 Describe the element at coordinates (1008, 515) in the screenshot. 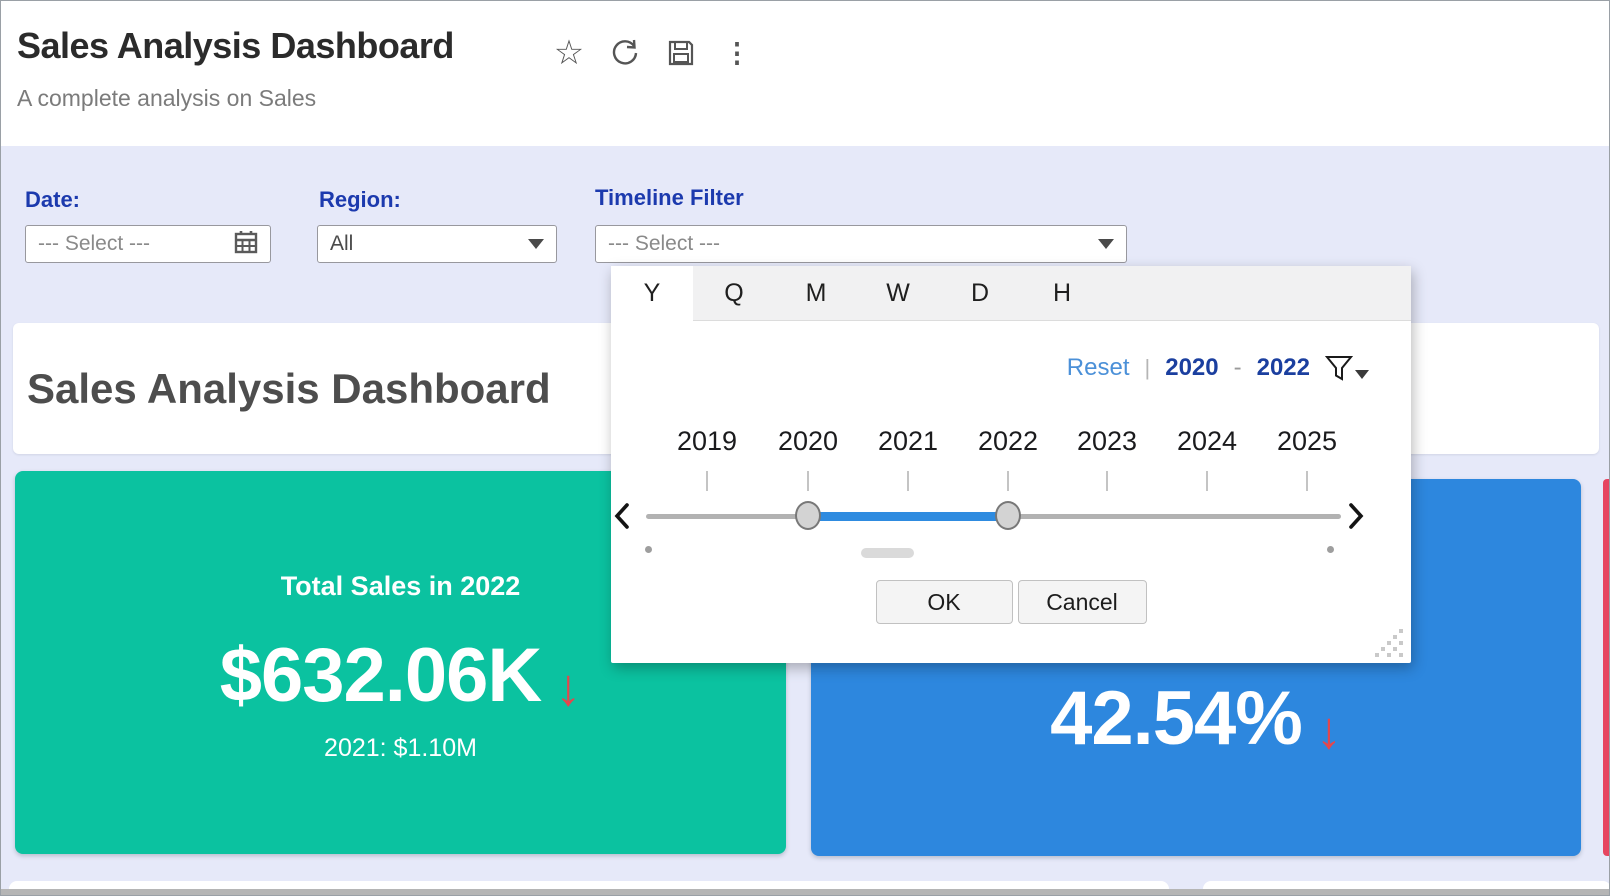

I see `slider-handle-end` at that location.